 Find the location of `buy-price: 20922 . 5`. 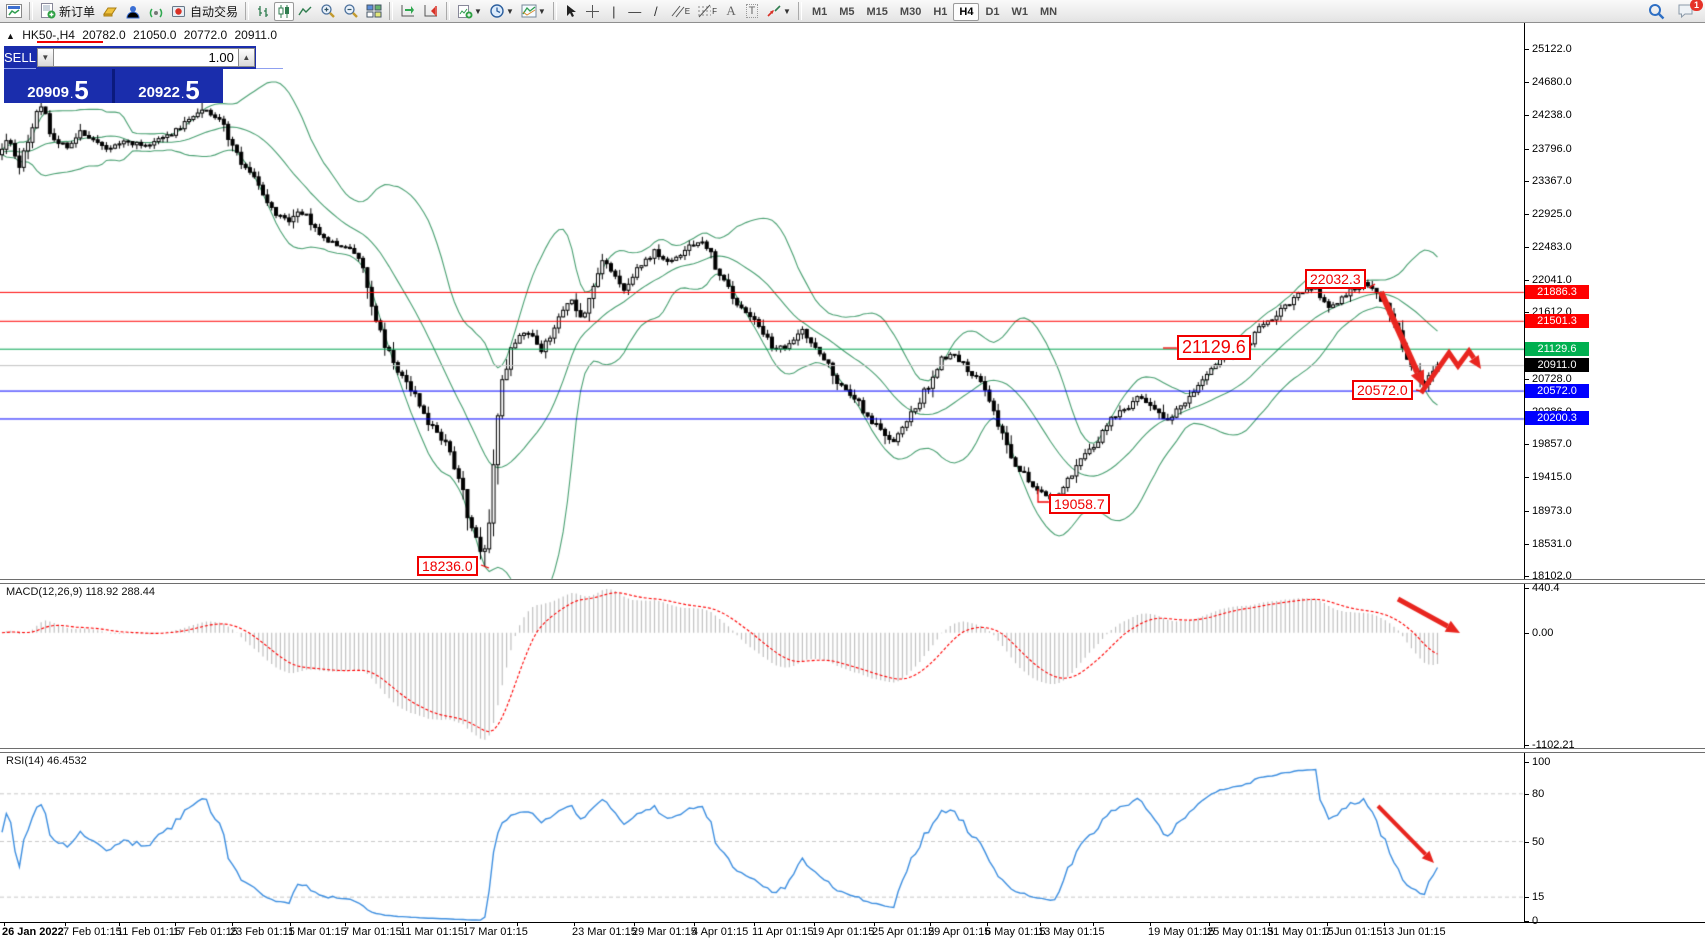

buy-price: 20922 . 5 is located at coordinates (169, 86).